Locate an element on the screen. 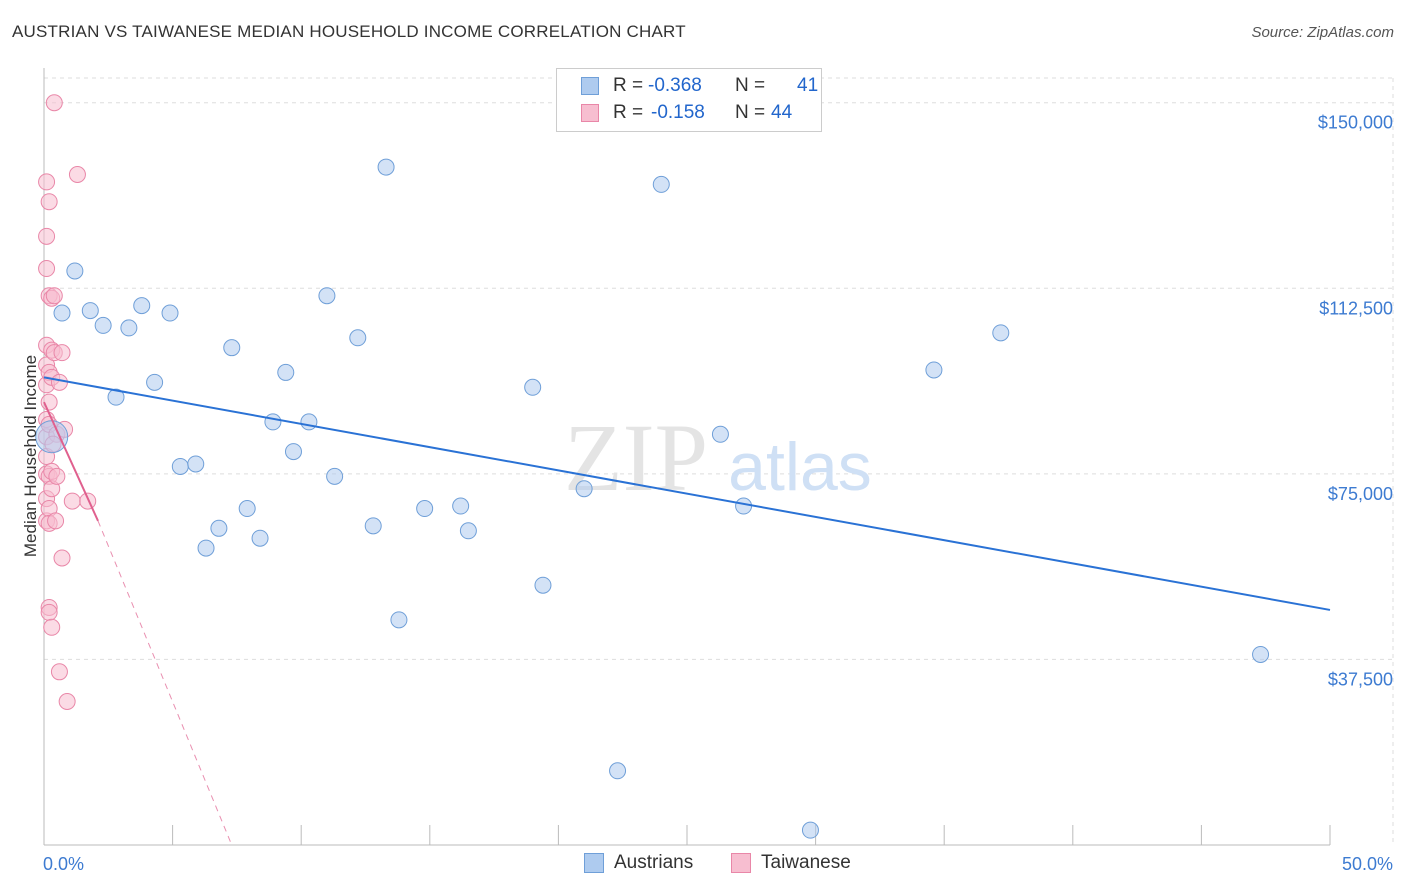 Image resolution: width=1406 pixels, height=892 pixels. austrians-legend-swatch is located at coordinates (594, 863).